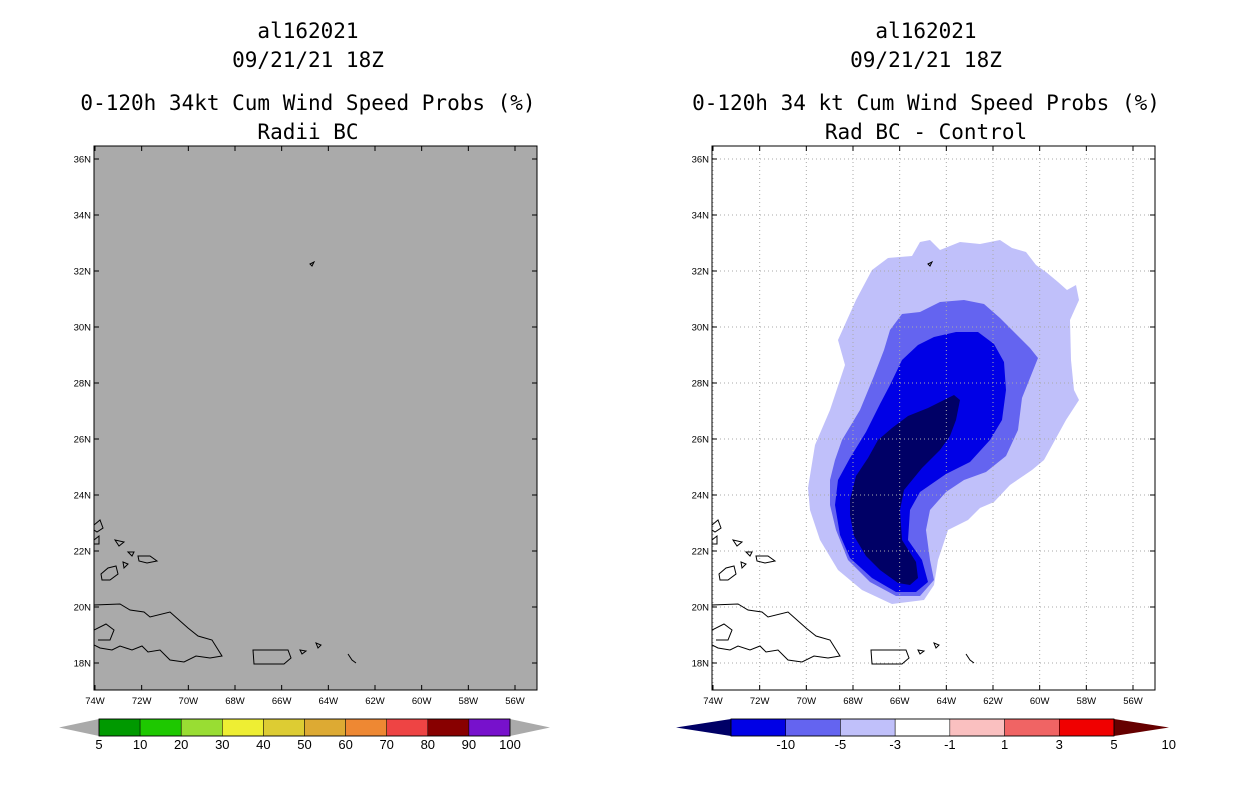 Image resolution: width=1236 pixels, height=800 pixels. I want to click on left-storm-id: al162021, so click(307, 31).